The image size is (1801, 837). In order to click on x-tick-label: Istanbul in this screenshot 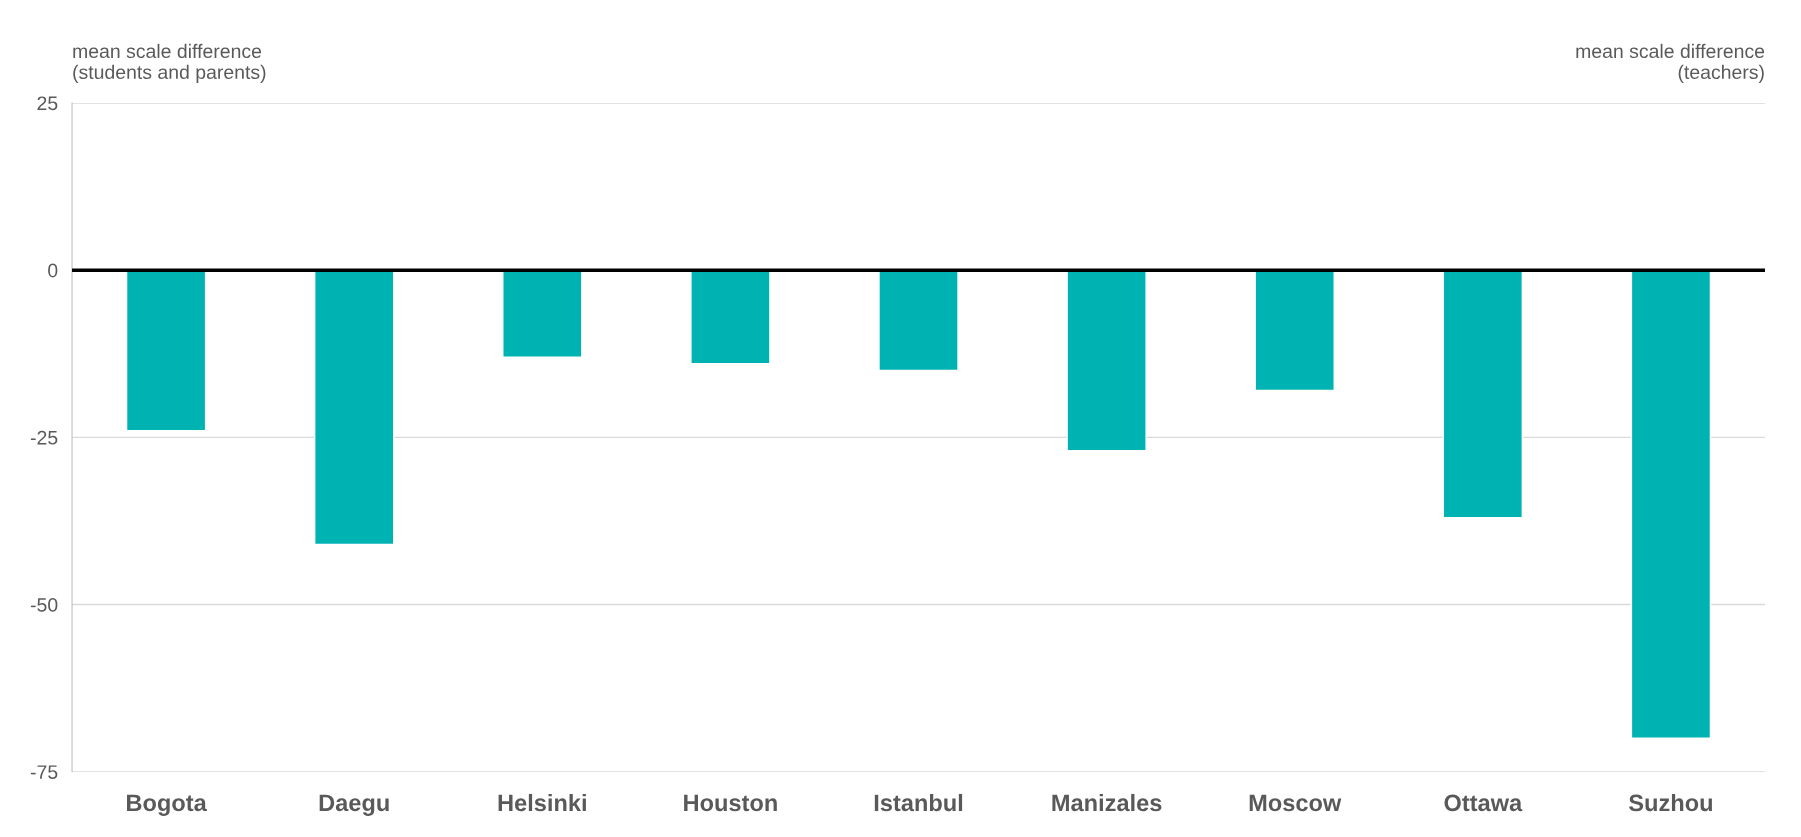, I will do `click(918, 802)`.